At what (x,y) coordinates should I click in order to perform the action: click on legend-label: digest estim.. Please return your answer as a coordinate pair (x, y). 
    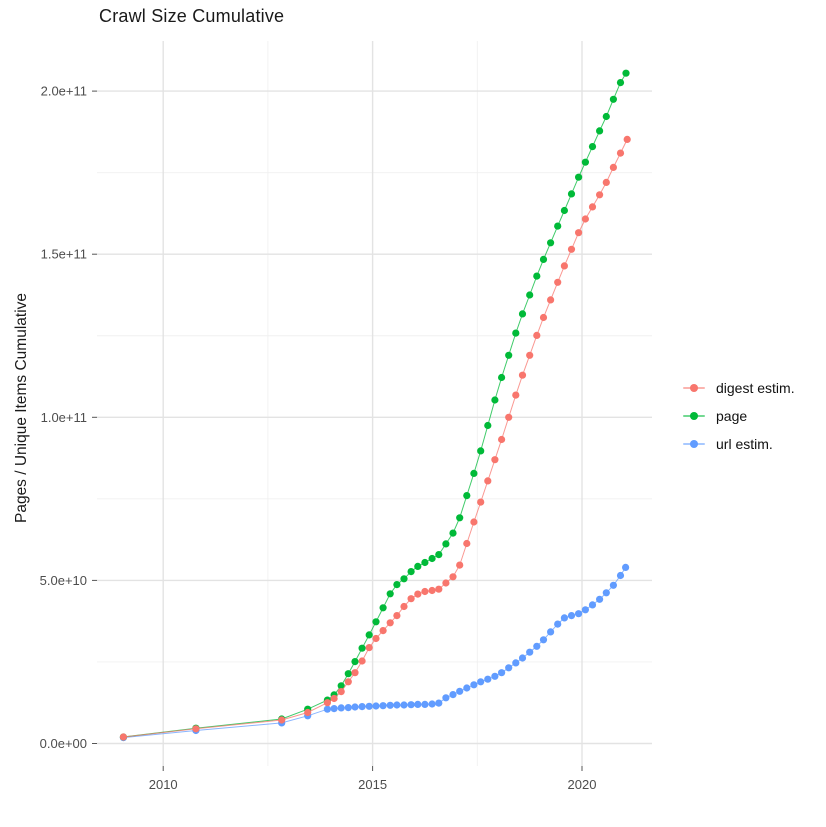
    Looking at the image, I should click on (755, 388).